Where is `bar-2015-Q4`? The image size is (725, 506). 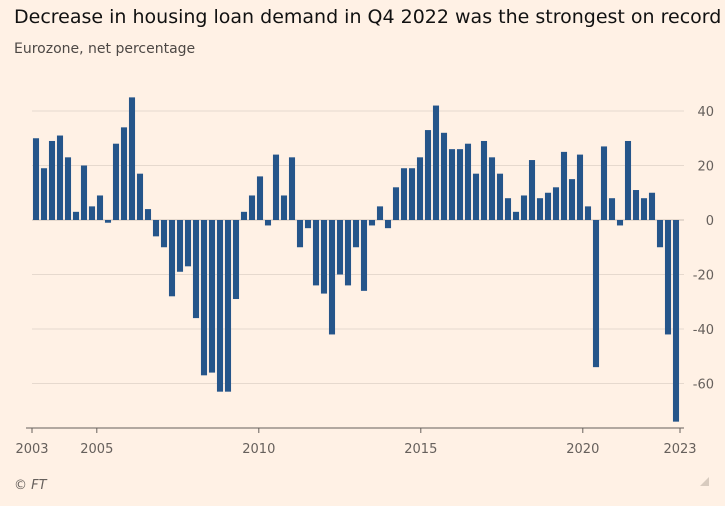
bar-2015-Q4 is located at coordinates (444, 176).